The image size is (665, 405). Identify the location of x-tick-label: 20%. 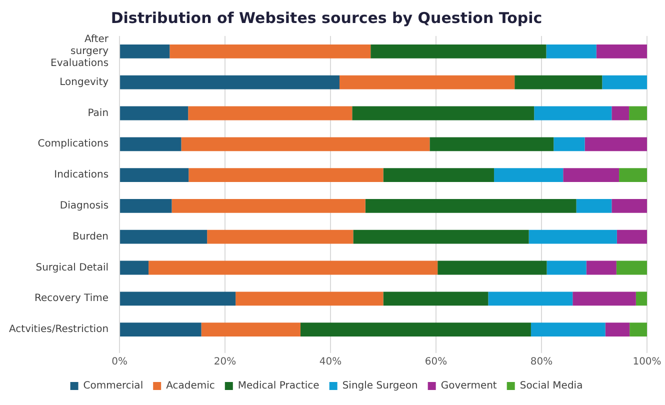
(225, 362).